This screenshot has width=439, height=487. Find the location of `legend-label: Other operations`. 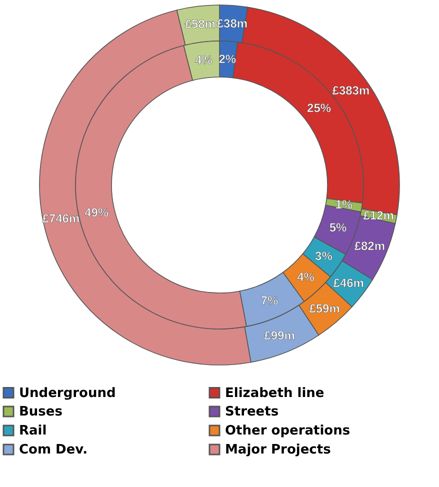

legend-label: Other operations is located at coordinates (287, 431).